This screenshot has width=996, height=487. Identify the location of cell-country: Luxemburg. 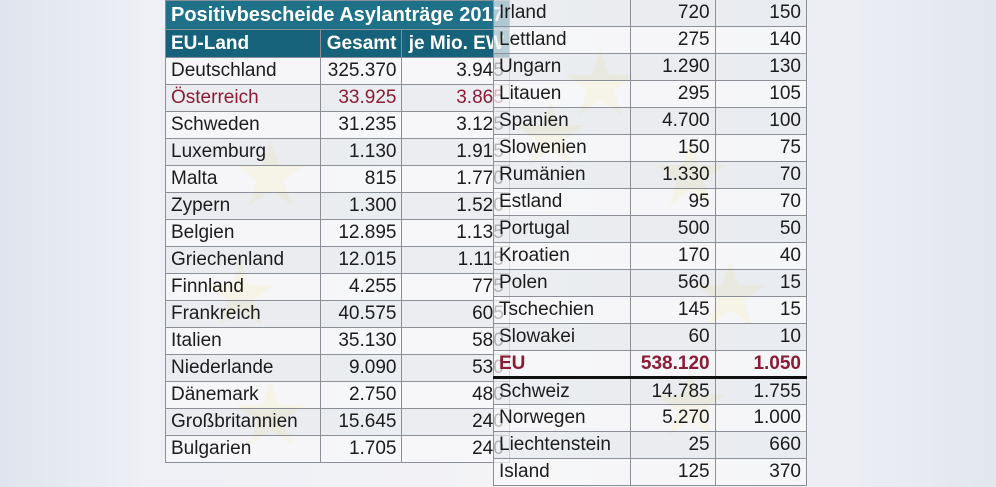
(243, 152).